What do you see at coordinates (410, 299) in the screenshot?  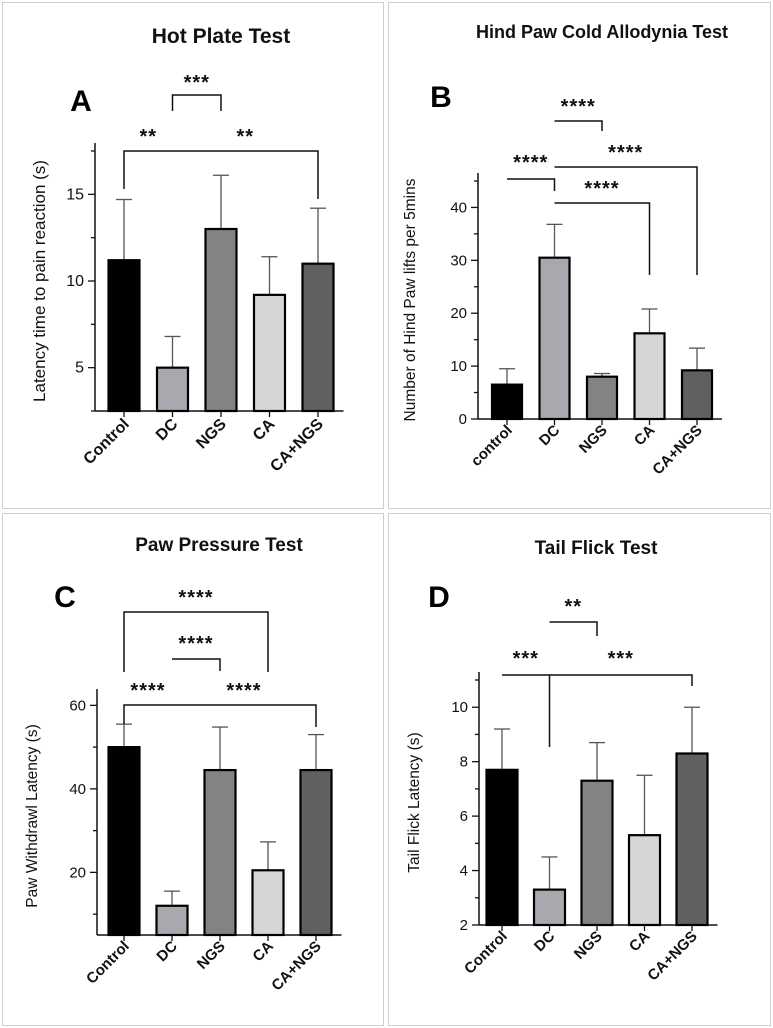 I see `y-axis-label: Number of Hind Paw lifts per 5mins` at bounding box center [410, 299].